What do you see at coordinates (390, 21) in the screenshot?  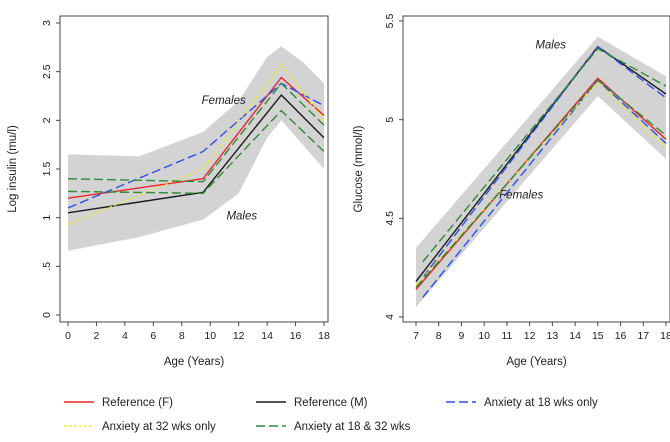 I see `y-tick-label: 5.5` at bounding box center [390, 21].